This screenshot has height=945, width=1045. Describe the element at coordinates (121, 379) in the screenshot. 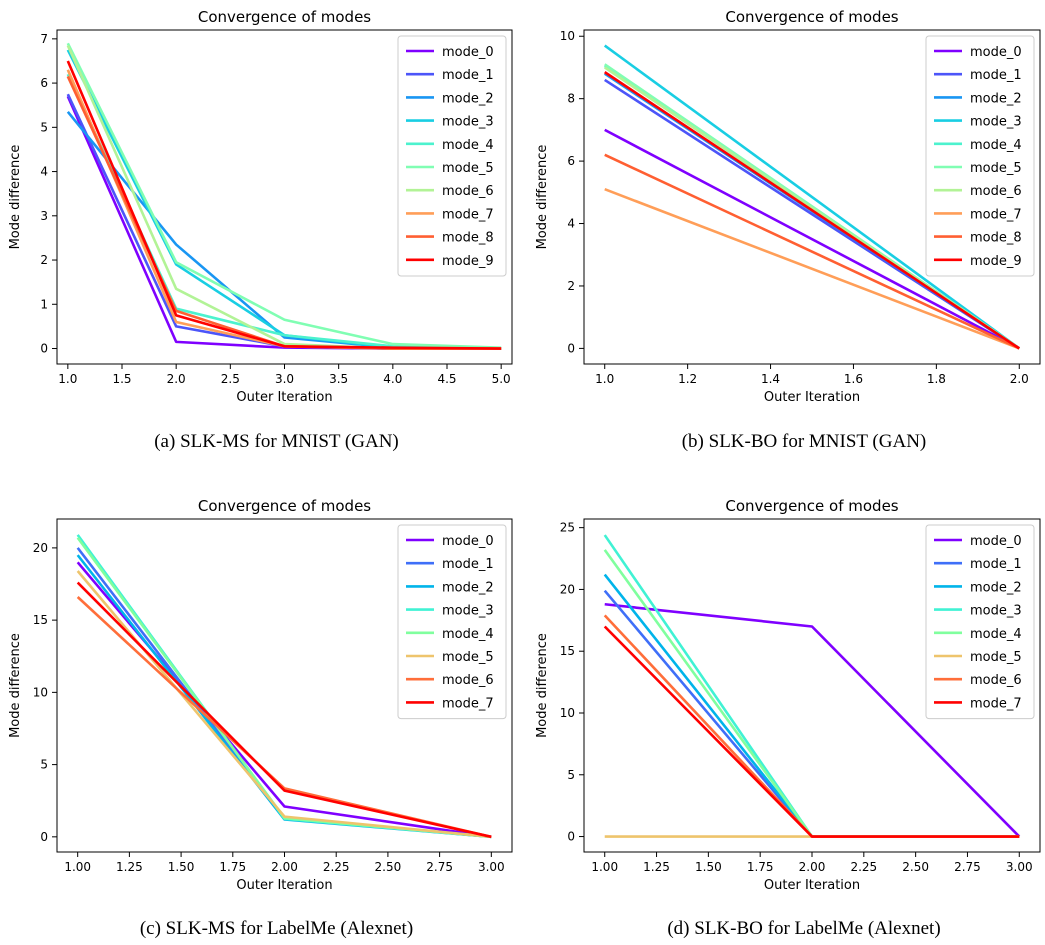

I see `x-tick-label: 1.5` at that location.